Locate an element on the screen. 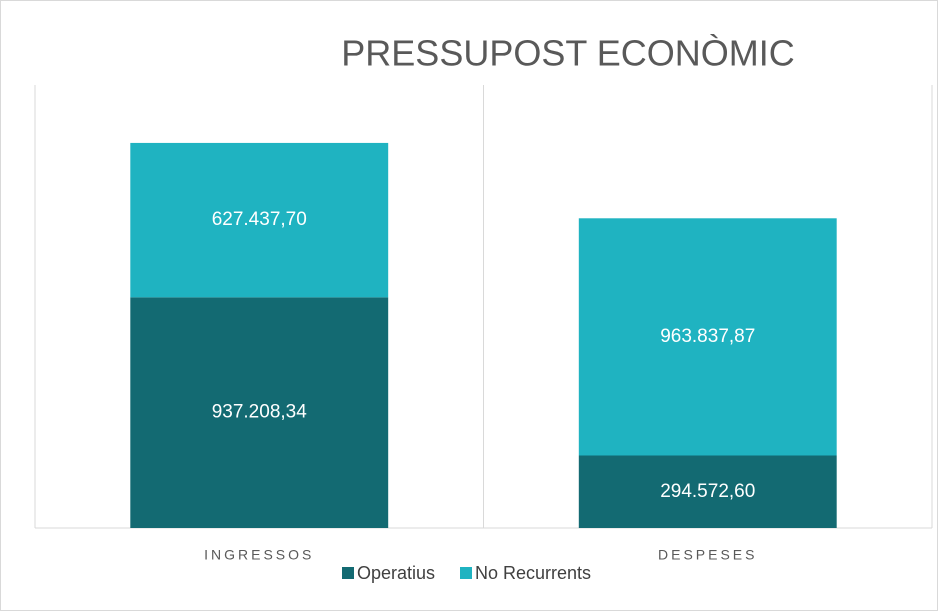 The image size is (938, 611). chart-title: PRESSUPOST ECONÒMIC is located at coordinates (567, 53).